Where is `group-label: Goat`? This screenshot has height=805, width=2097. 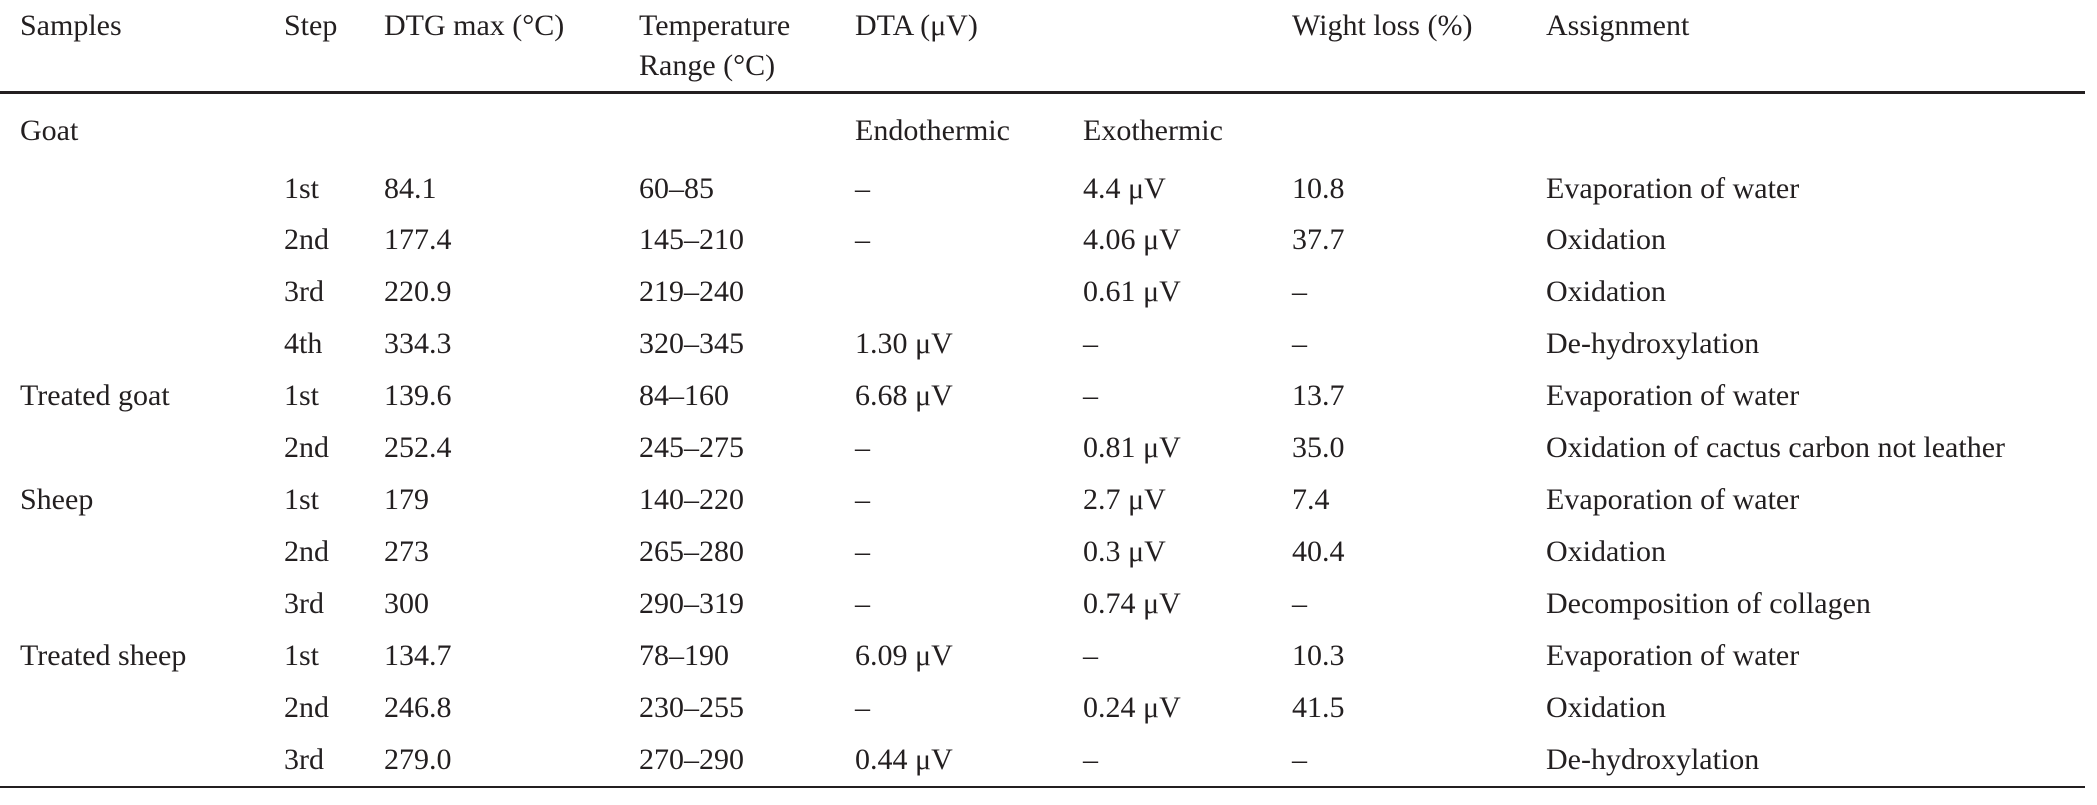 group-label: Goat is located at coordinates (49, 130).